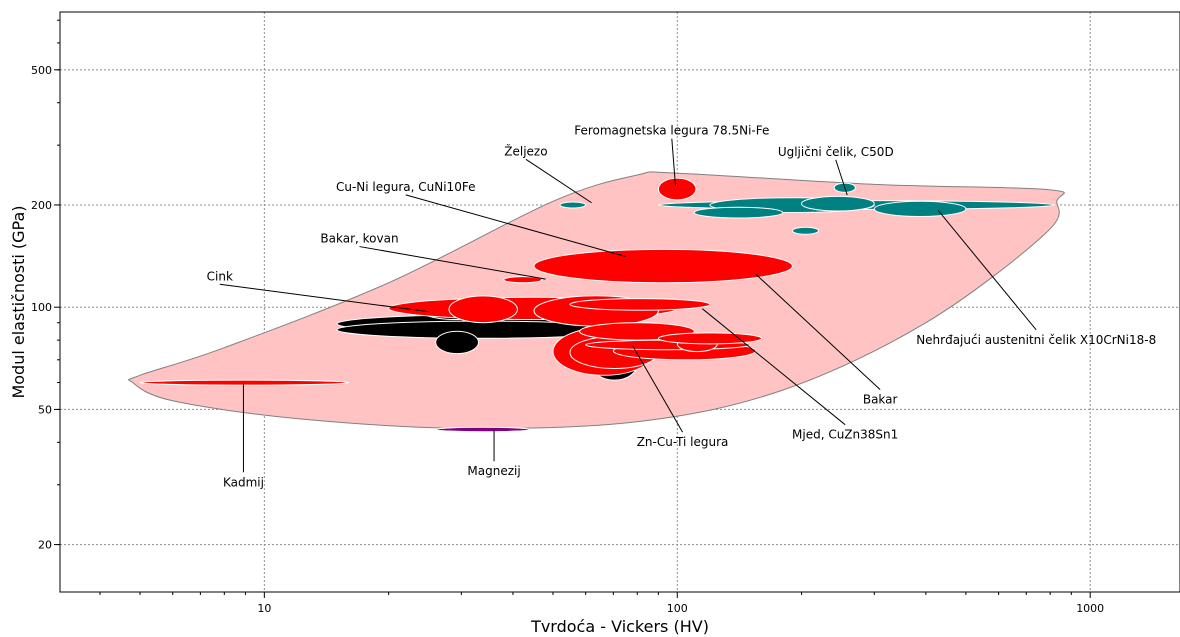 This screenshot has height=637, width=1180. What do you see at coordinates (243, 482) in the screenshot?
I see `annotation-label: Kadmij` at bounding box center [243, 482].